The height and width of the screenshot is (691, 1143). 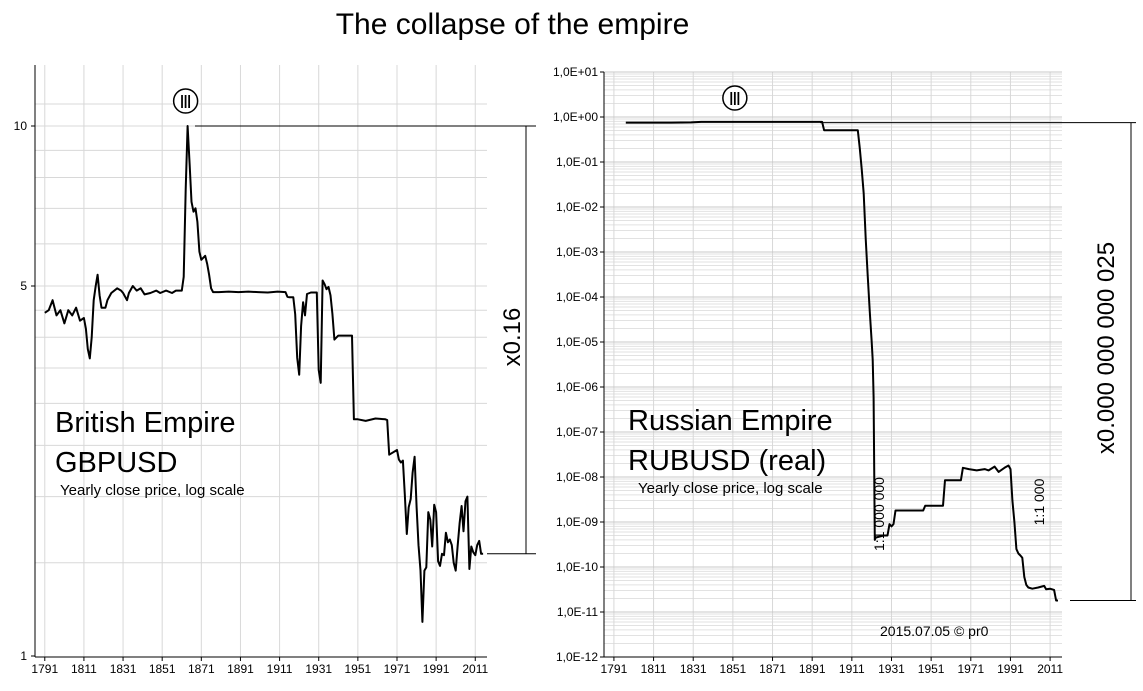 I want to click on british-x-tick-label: 1891, so click(x=240, y=669).